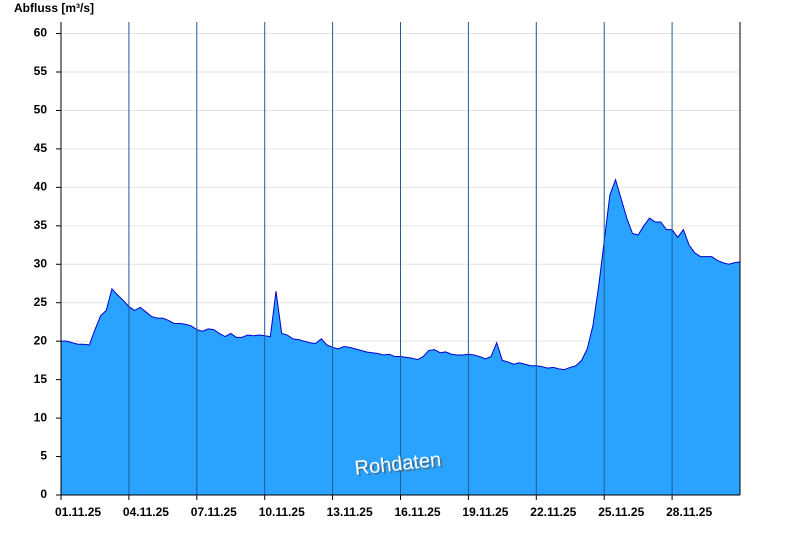 The width and height of the screenshot is (800, 550). I want to click on y-tick-label: 50, so click(41, 110).